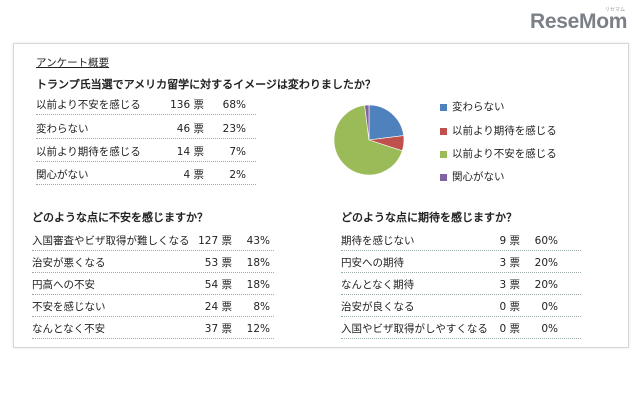 The image size is (640, 402). Describe the element at coordinates (69, 263) in the screenshot. I see `row-label: 治安が悪くなる` at that location.